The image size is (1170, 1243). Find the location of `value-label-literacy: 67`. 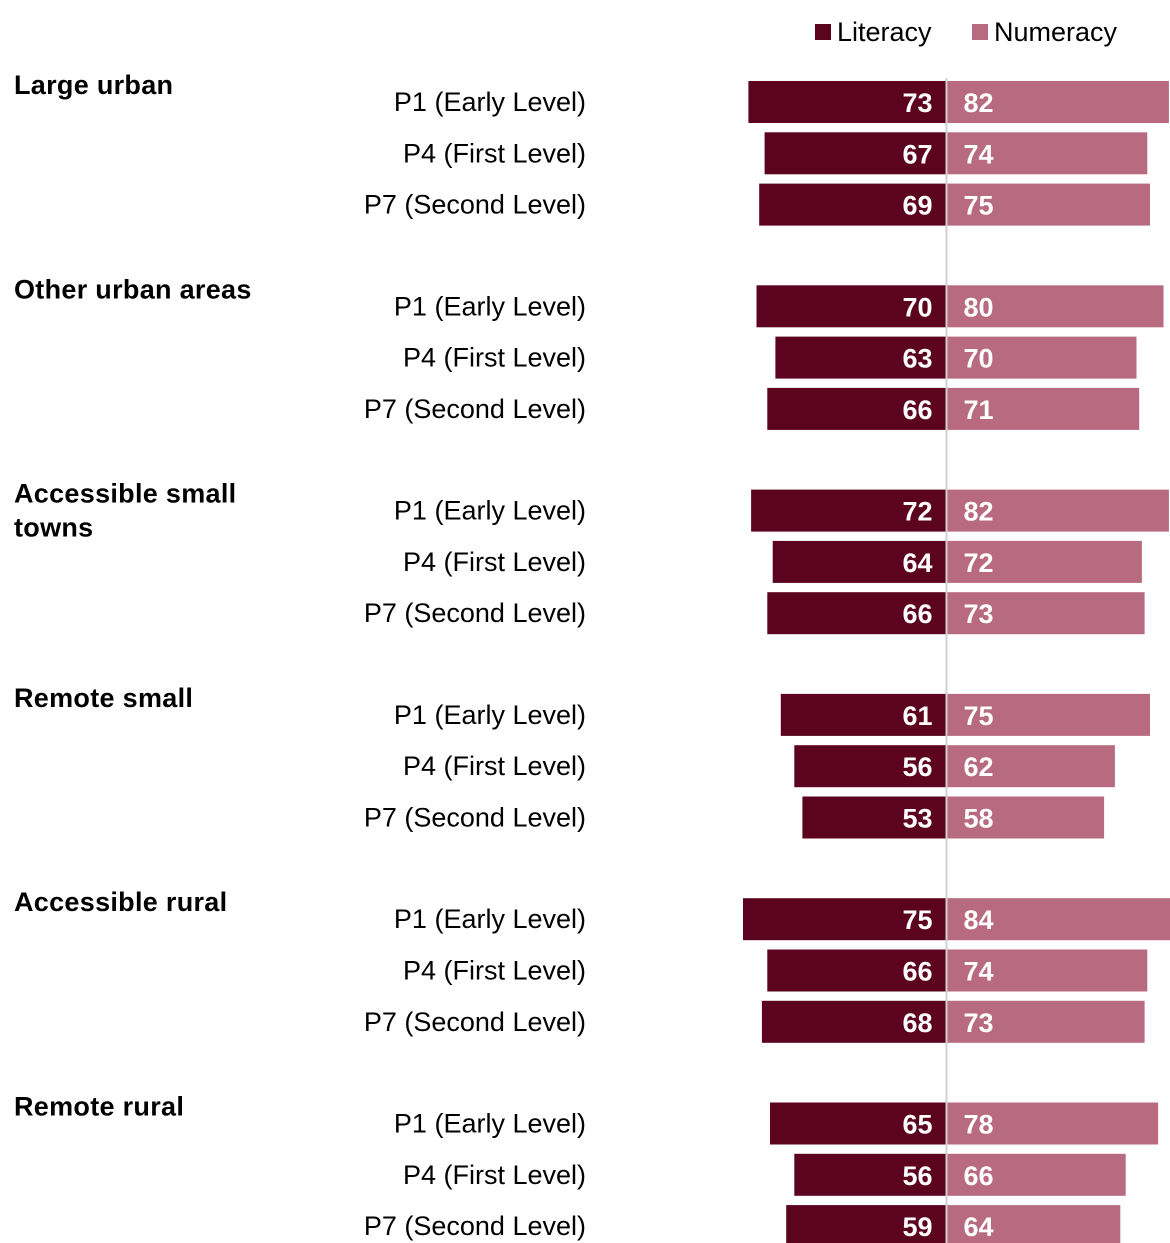

value-label-literacy: 67 is located at coordinates (917, 154).